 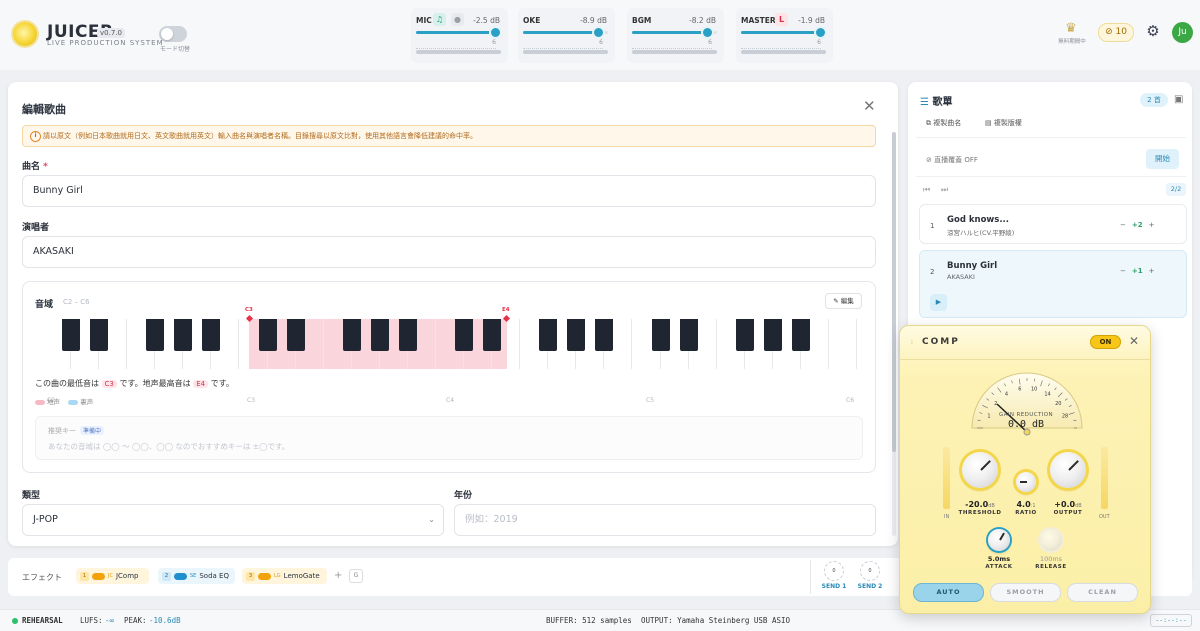 I want to click on song-artist: 涼宮ハルヒ(CV.平野綾), so click(x=981, y=233).